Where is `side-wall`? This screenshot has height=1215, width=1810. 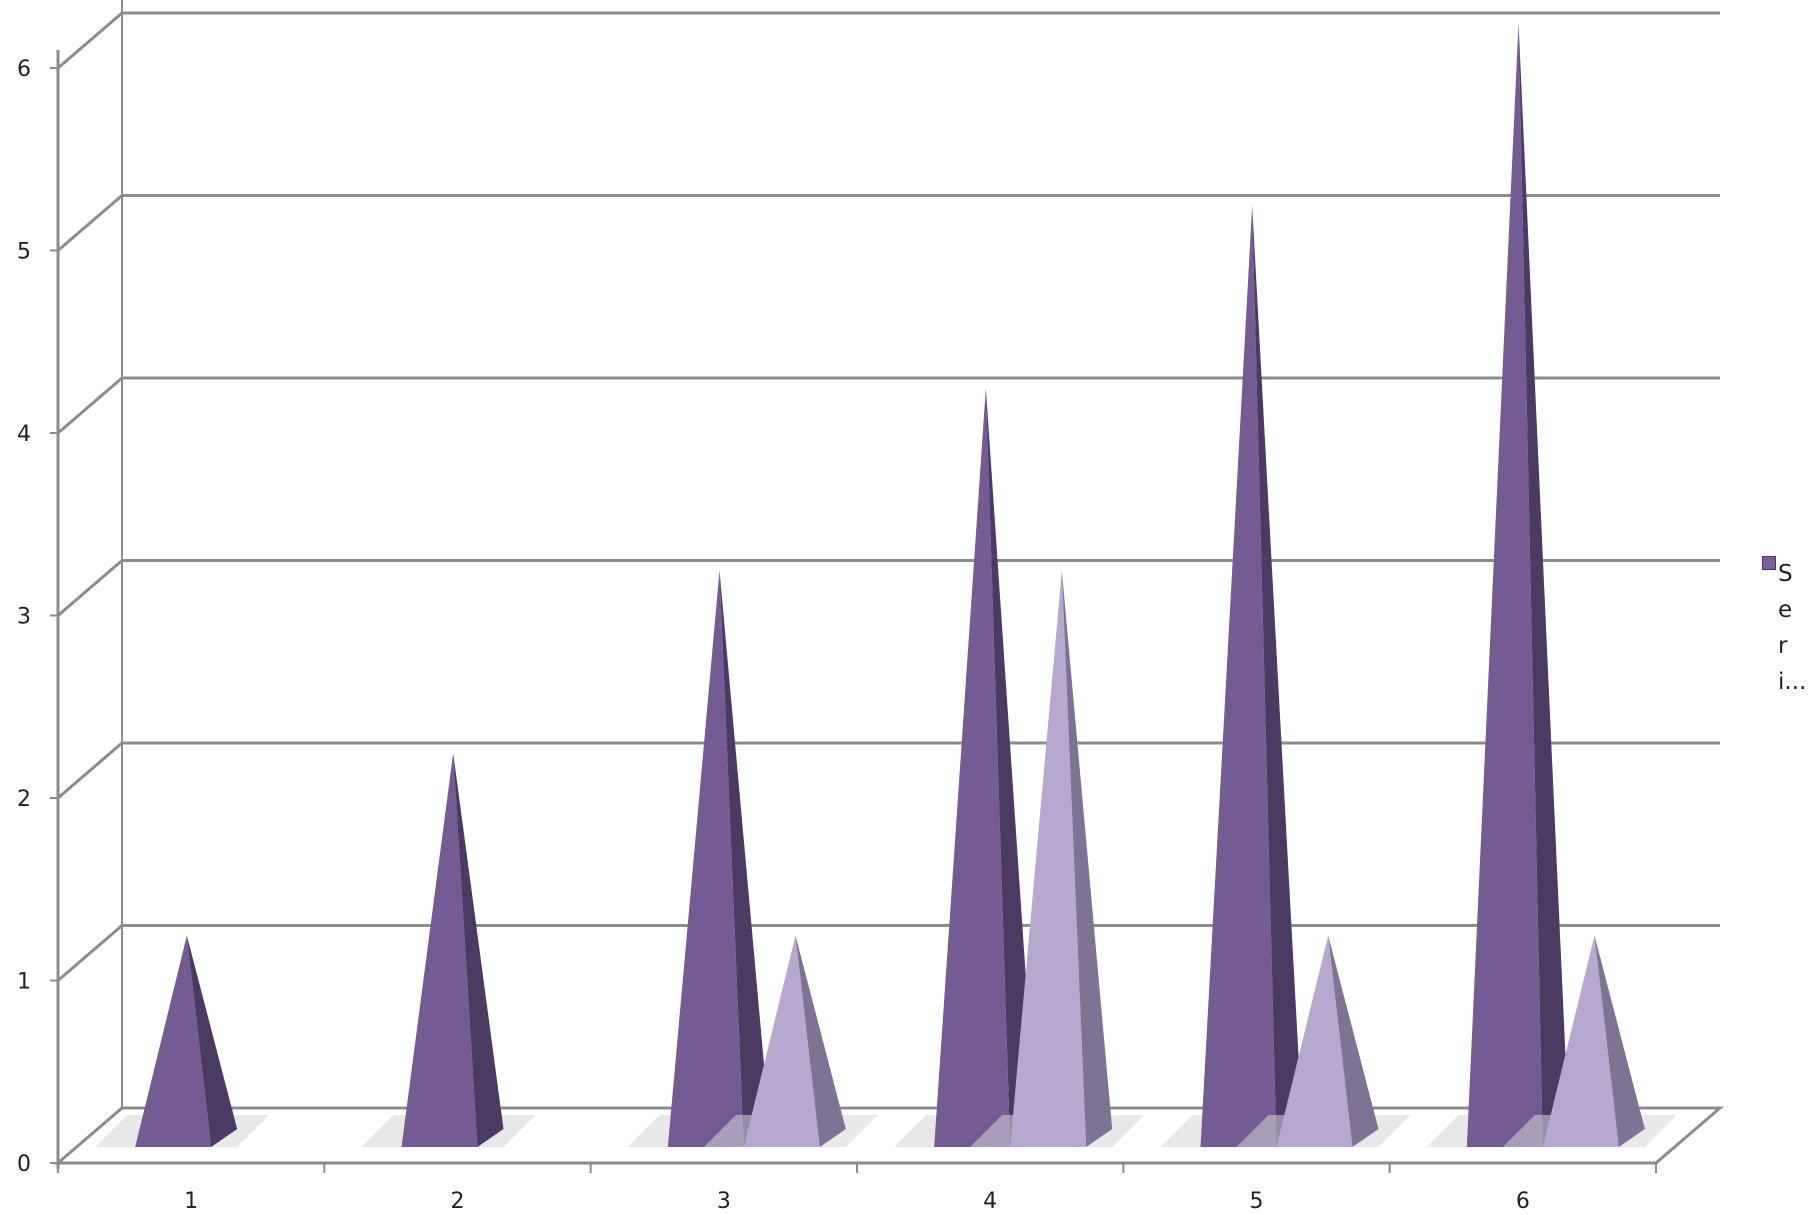
side-wall is located at coordinates (90, 581).